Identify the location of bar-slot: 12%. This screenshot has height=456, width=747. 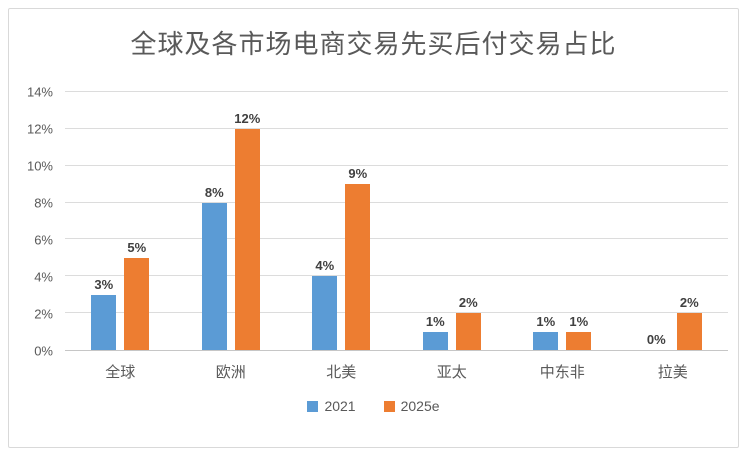
(247, 221).